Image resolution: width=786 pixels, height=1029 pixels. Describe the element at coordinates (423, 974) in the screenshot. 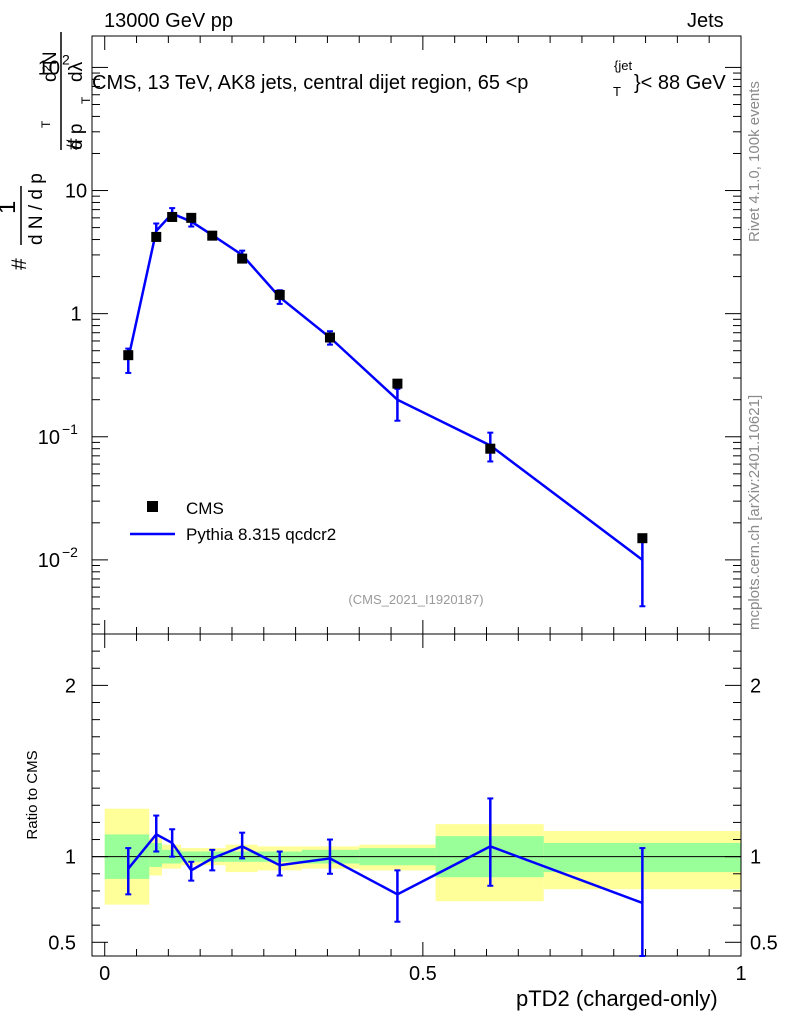

I see `x-tick-label: 0.5` at that location.